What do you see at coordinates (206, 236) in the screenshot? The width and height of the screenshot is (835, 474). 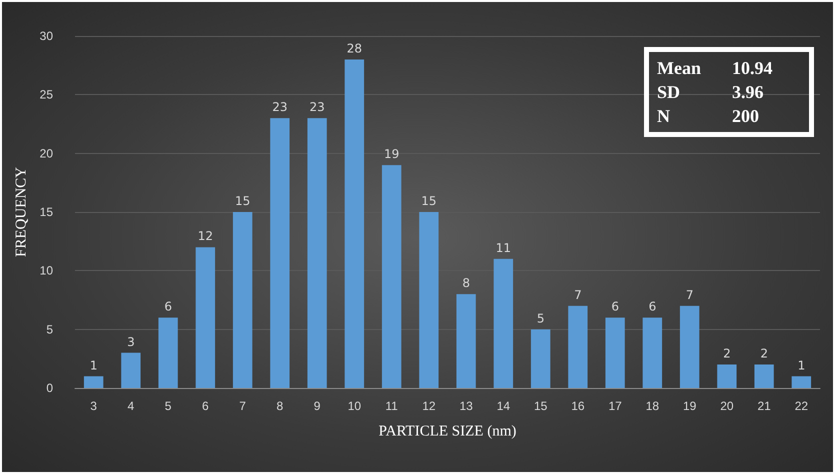 I see `data-label: 12` at bounding box center [206, 236].